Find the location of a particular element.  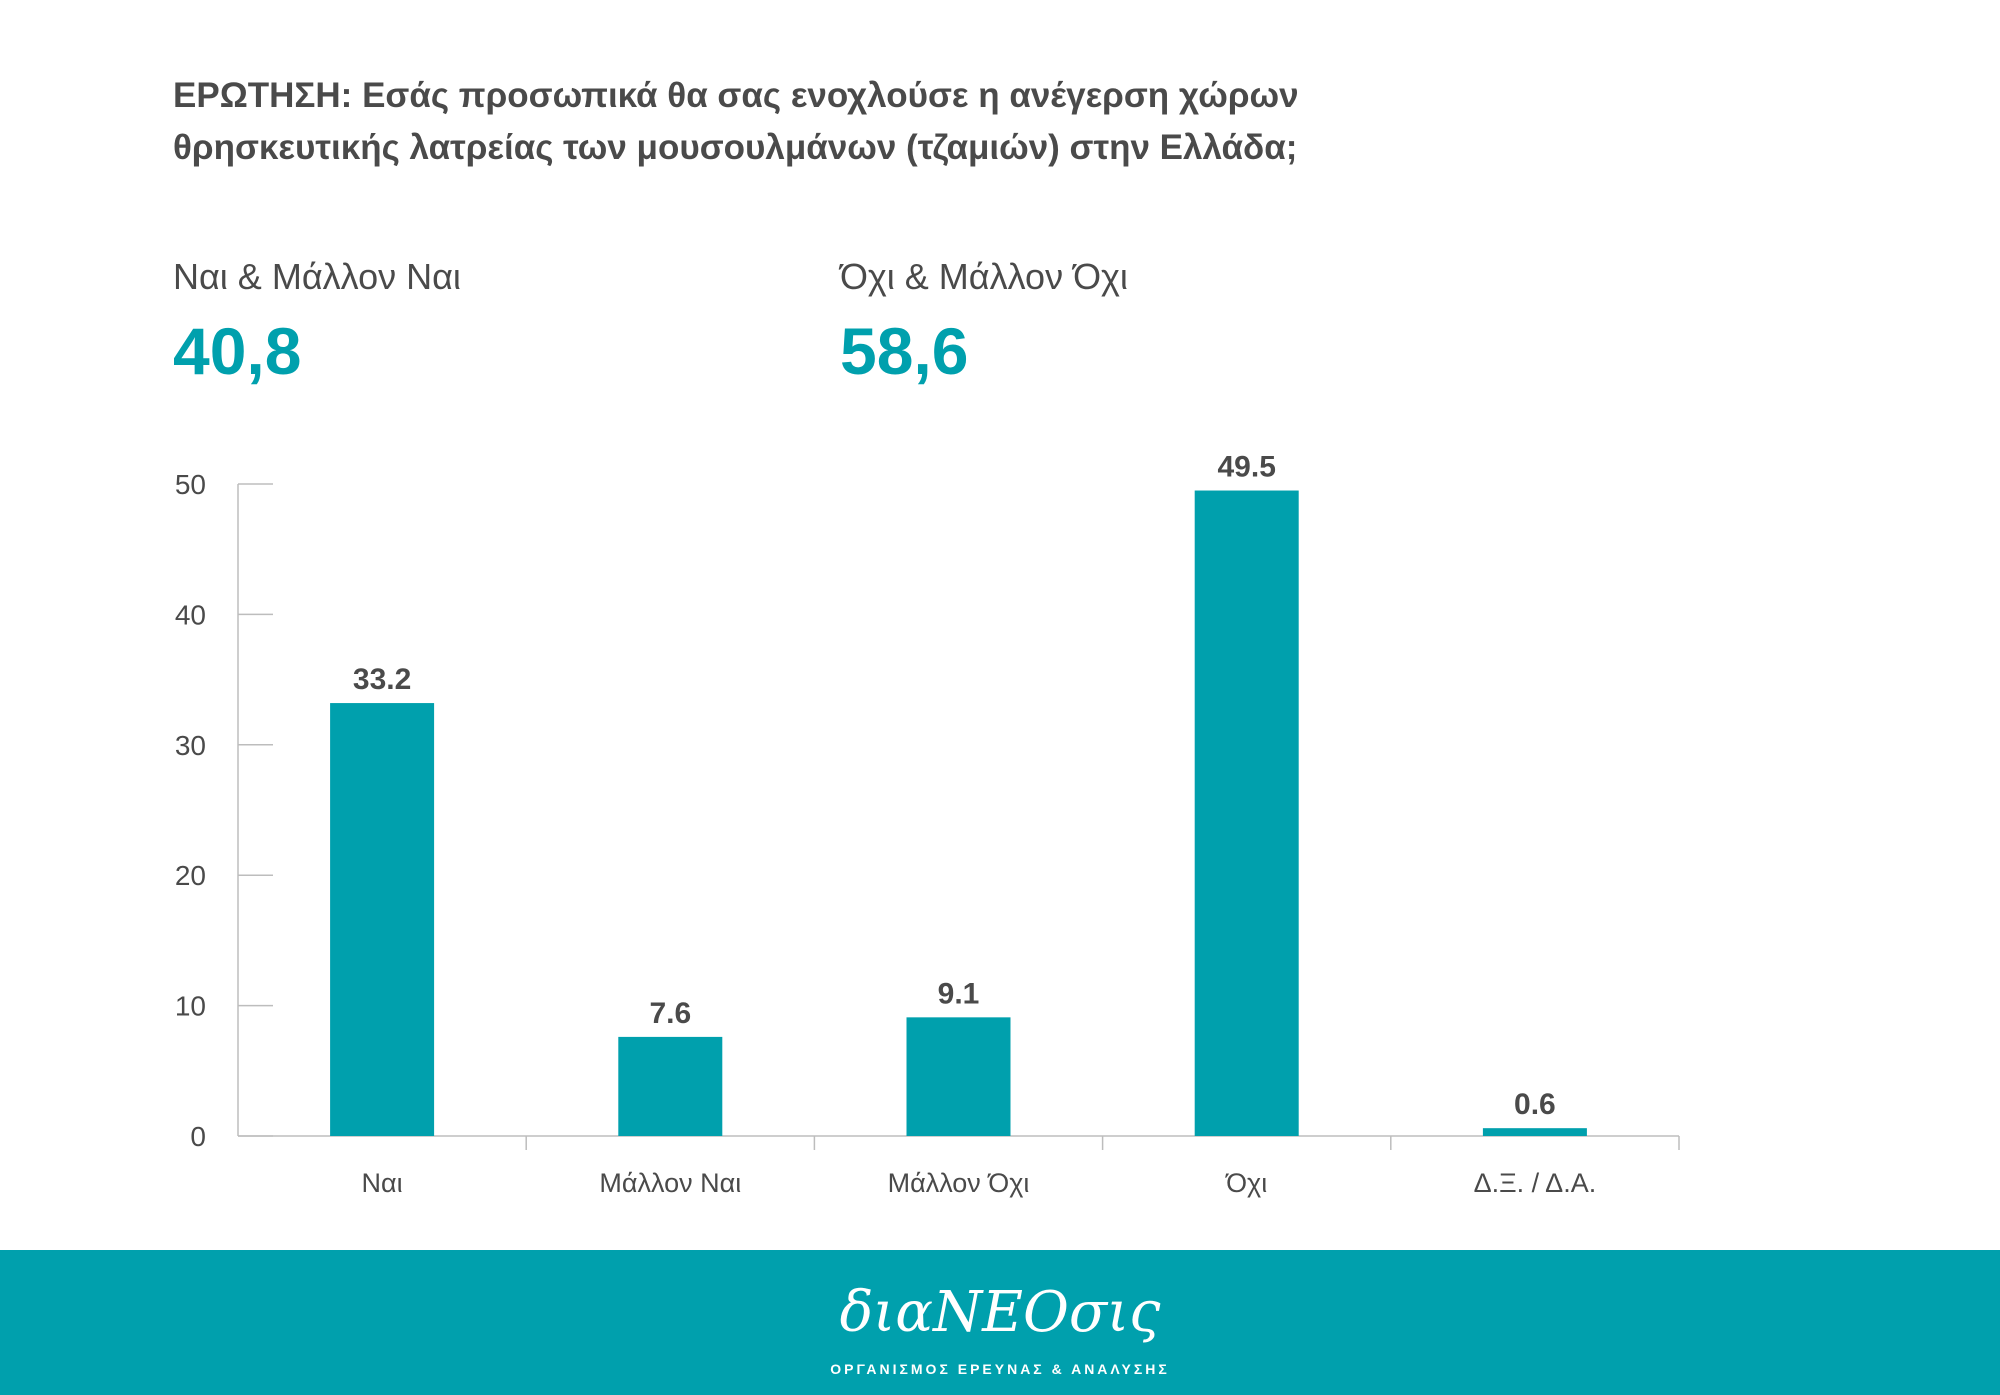

bar-value-label: 7.6 is located at coordinates (670, 1013).